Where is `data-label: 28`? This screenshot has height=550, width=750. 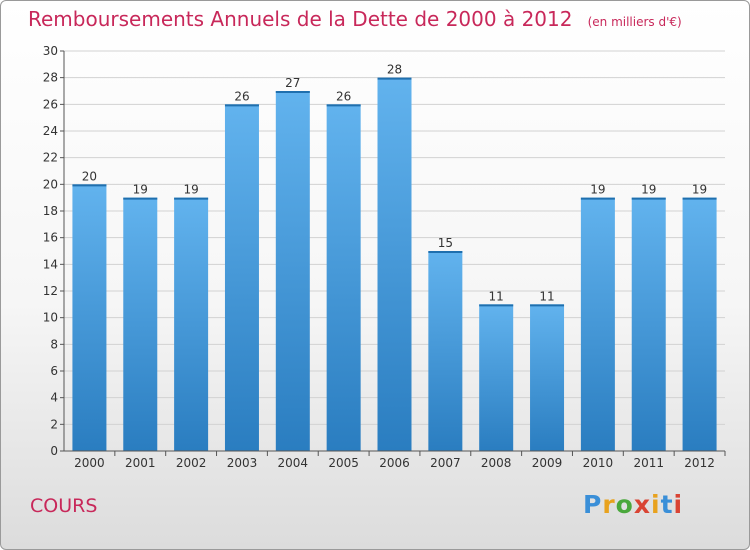
data-label: 28 is located at coordinates (394, 70).